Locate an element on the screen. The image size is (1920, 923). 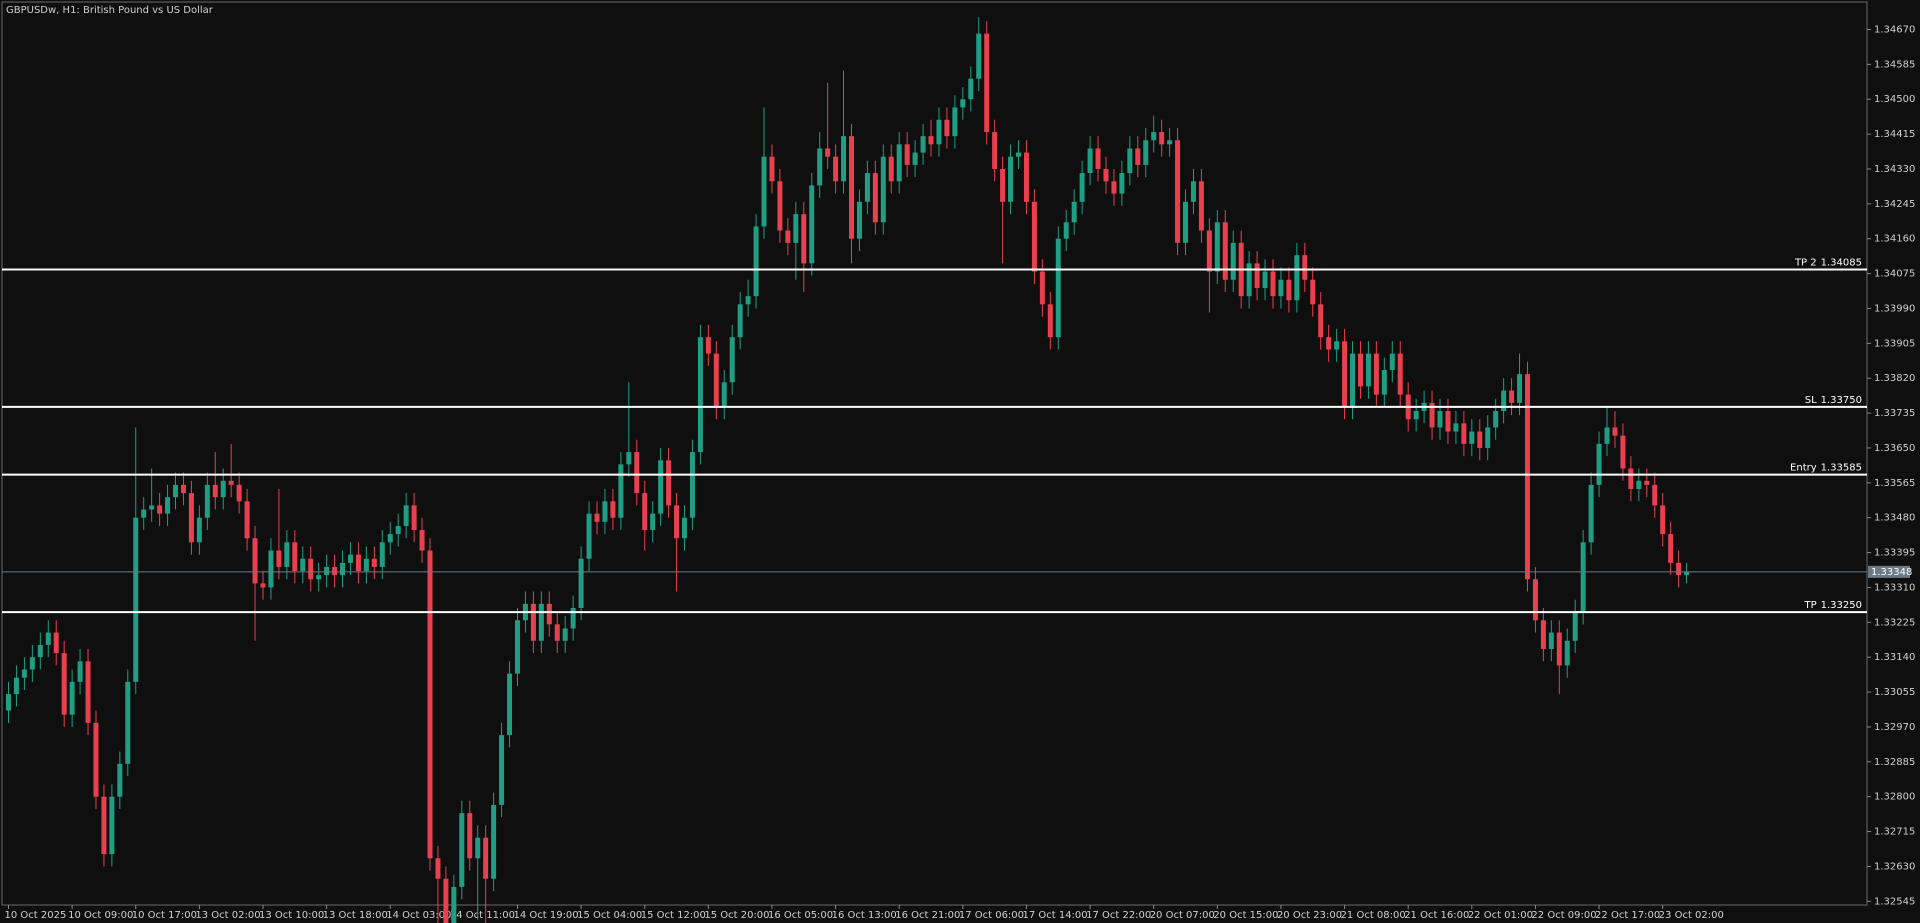
x-tick-label: 14 Oct 03:00 is located at coordinates (418, 915).